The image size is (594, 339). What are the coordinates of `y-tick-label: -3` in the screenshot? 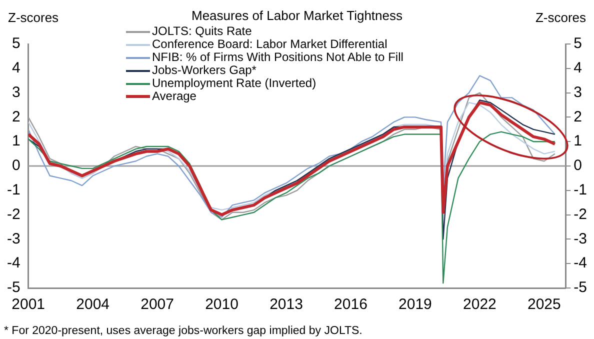 It's located at (13, 239).